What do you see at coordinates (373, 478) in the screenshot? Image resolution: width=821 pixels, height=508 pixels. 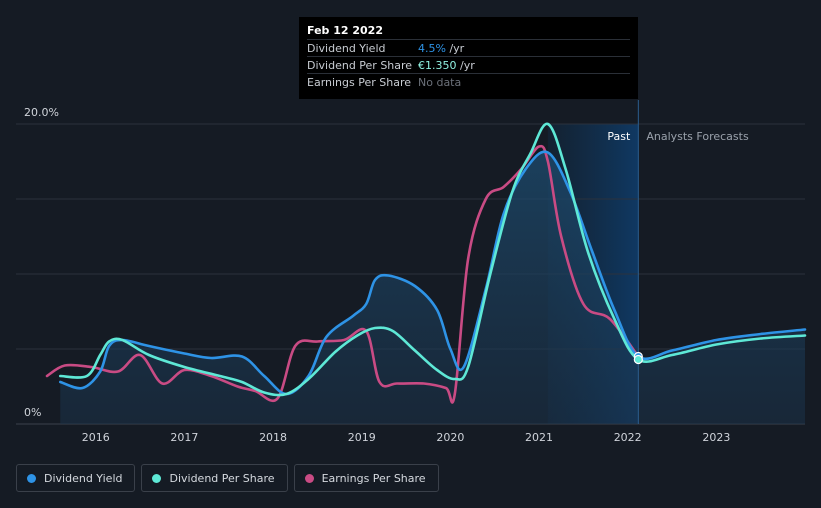 I see `legend-label: Earnings Per Share` at bounding box center [373, 478].